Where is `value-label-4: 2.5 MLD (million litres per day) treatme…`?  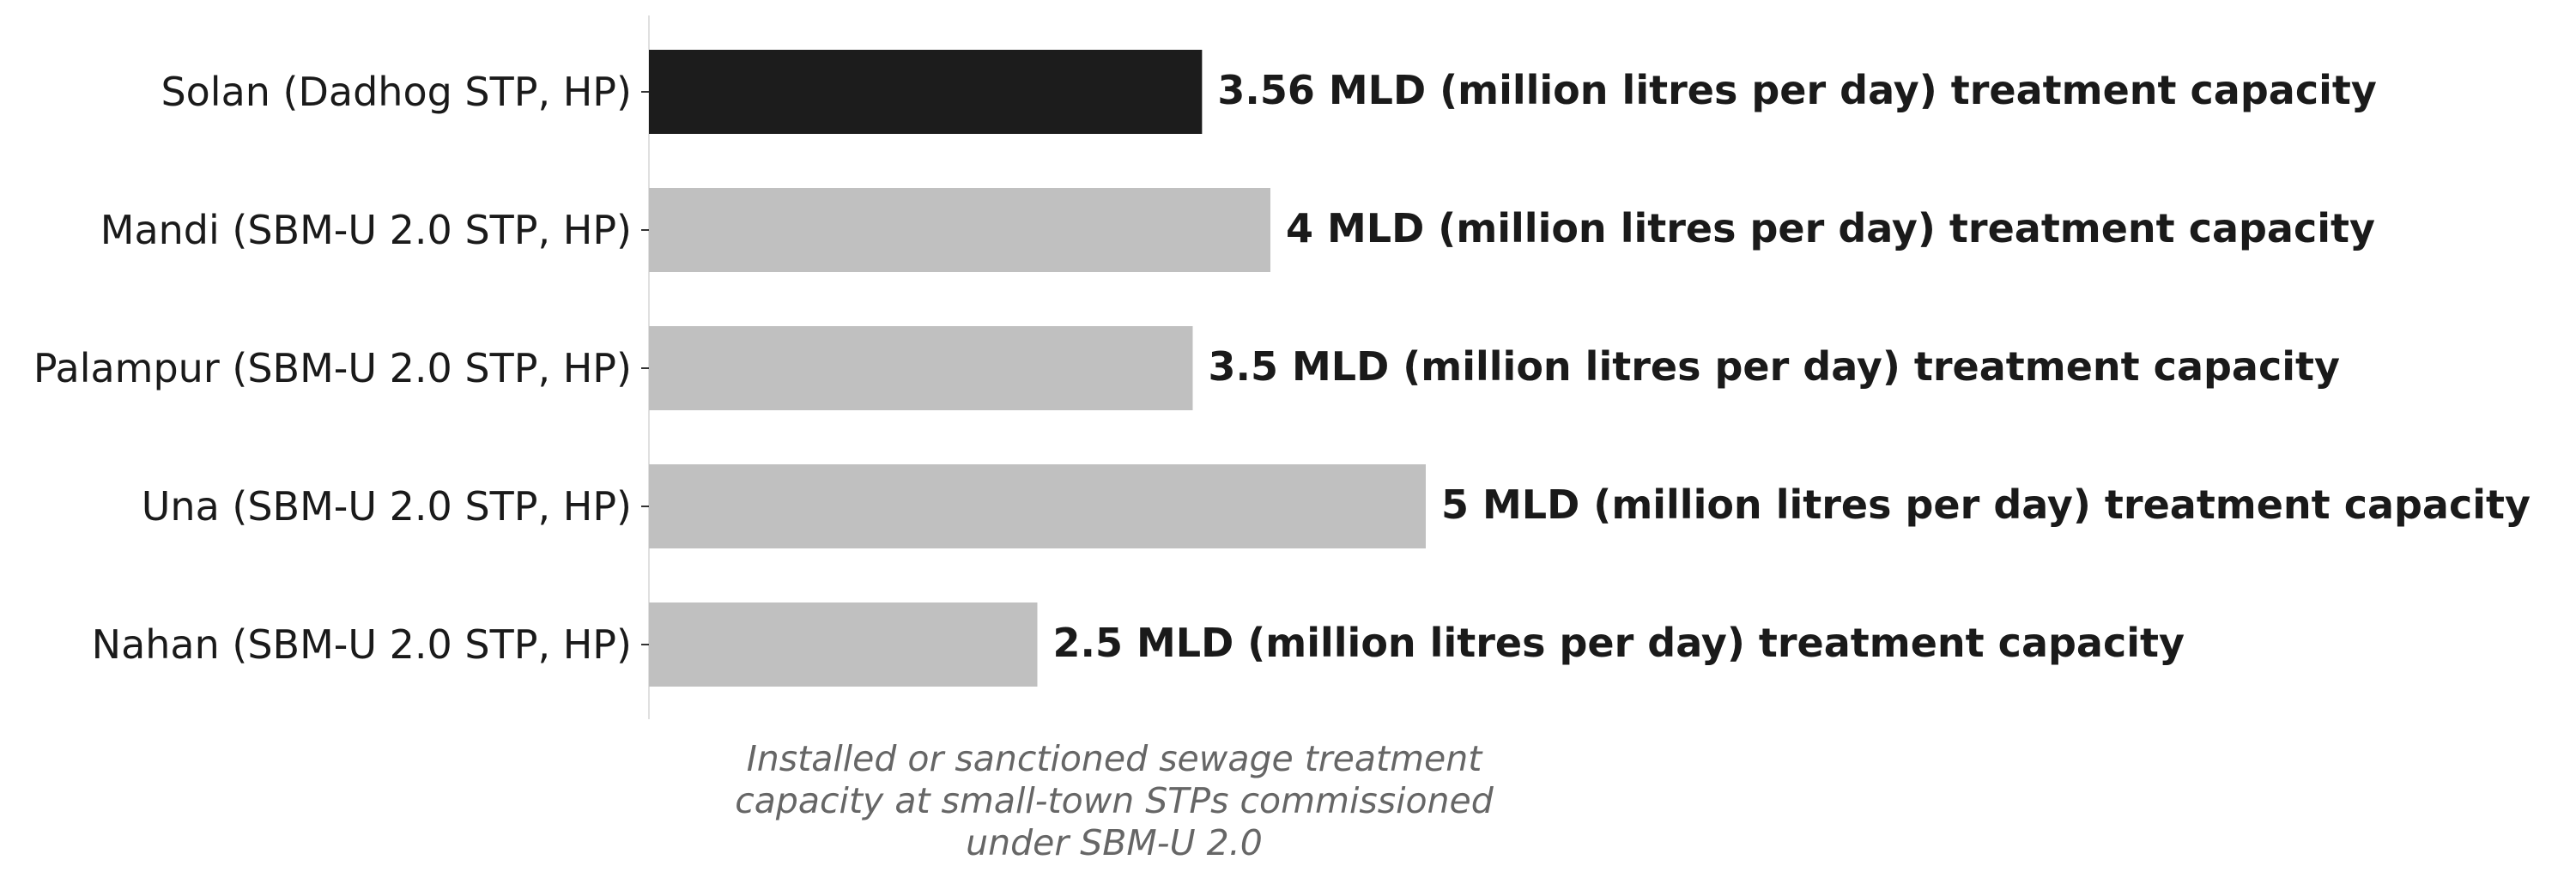
value-label-4: 2.5 MLD (million litres per day) treatme… is located at coordinates (1619, 643).